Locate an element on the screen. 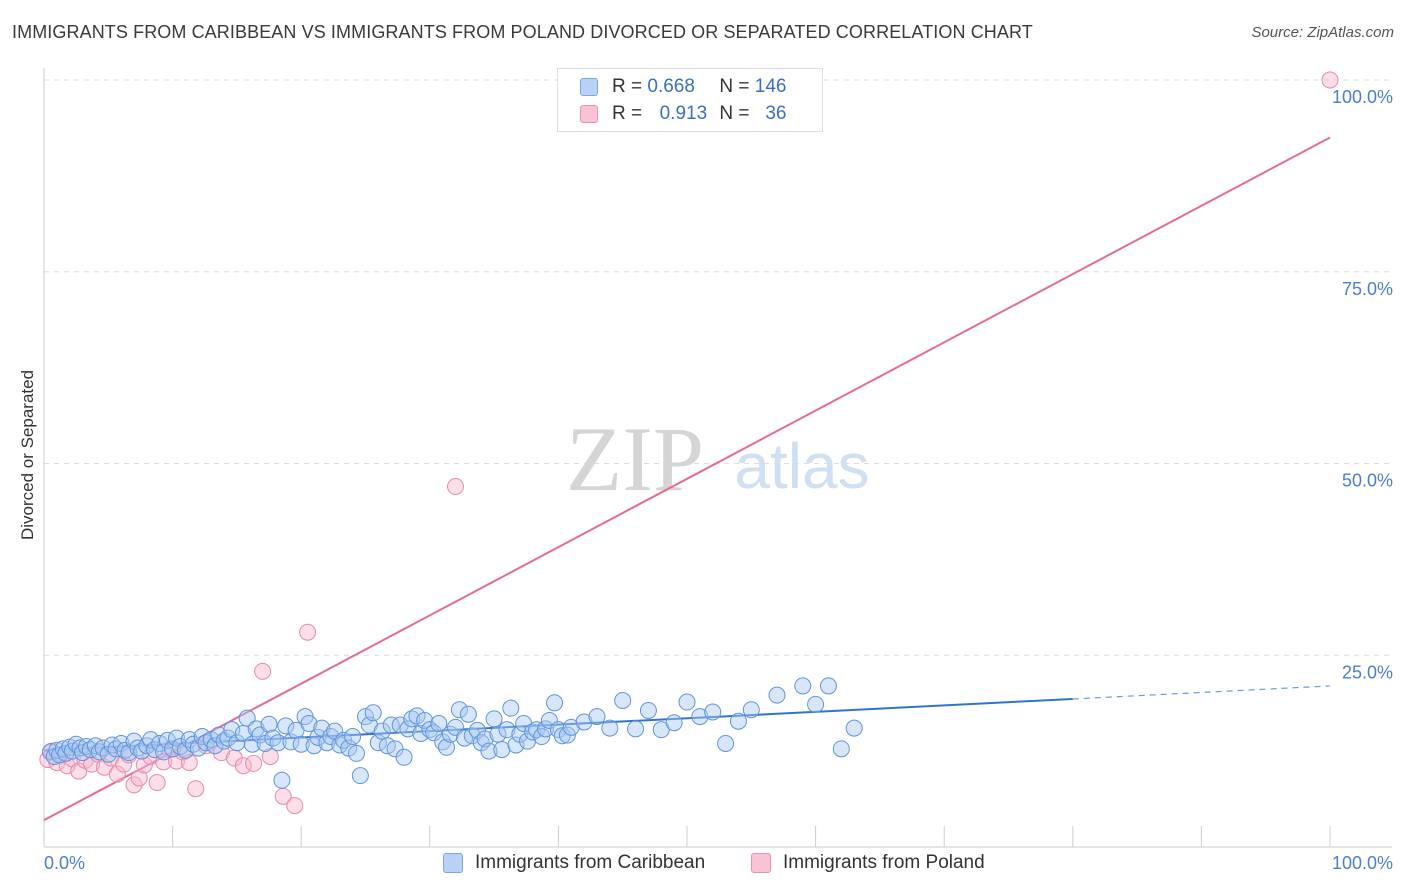 This screenshot has height=892, width=1406. bottom-legend-label-caribbean: Immigrants from Caribbean is located at coordinates (590, 862).